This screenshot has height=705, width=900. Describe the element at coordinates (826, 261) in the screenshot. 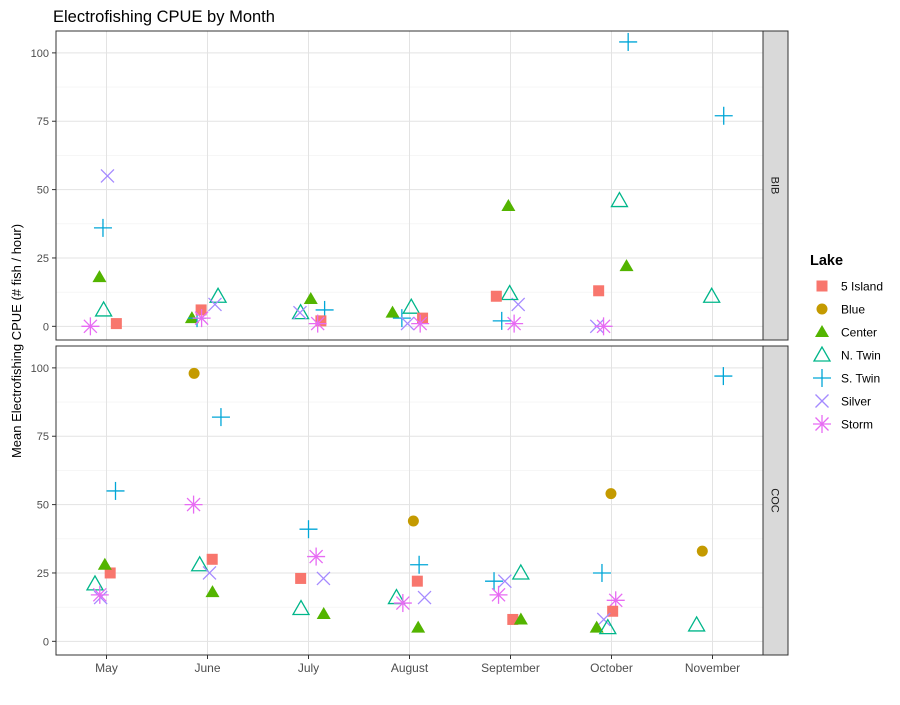

I see `legend-title: Lake` at that location.